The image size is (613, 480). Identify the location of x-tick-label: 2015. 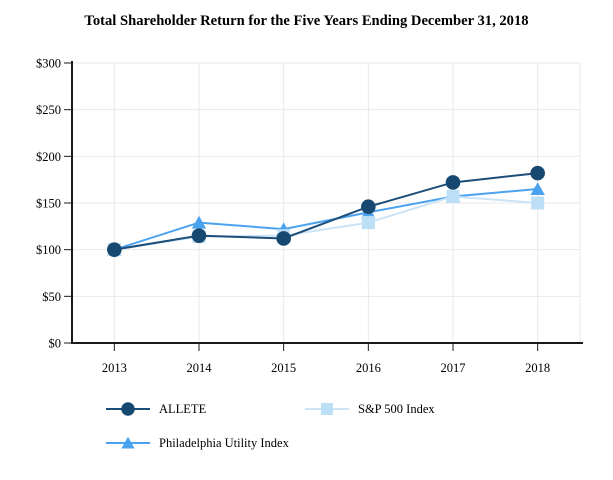
(283, 368).